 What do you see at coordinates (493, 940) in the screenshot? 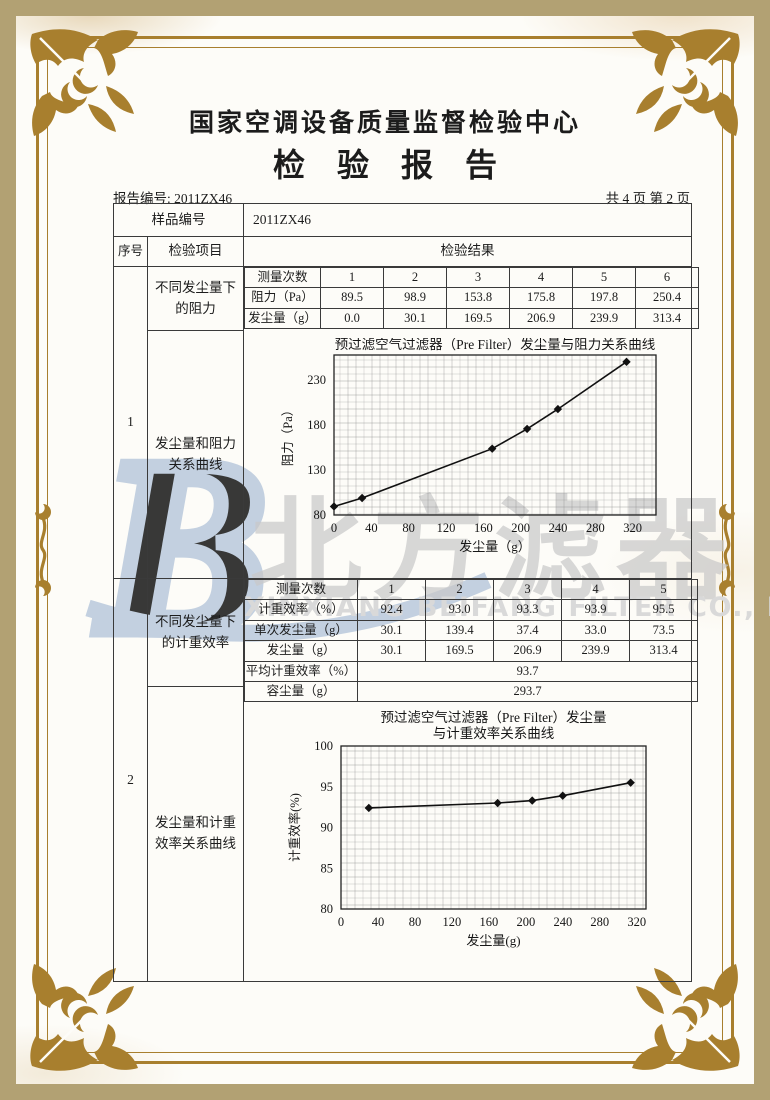
I see `svg-text: 发尘量(g)` at bounding box center [493, 940].